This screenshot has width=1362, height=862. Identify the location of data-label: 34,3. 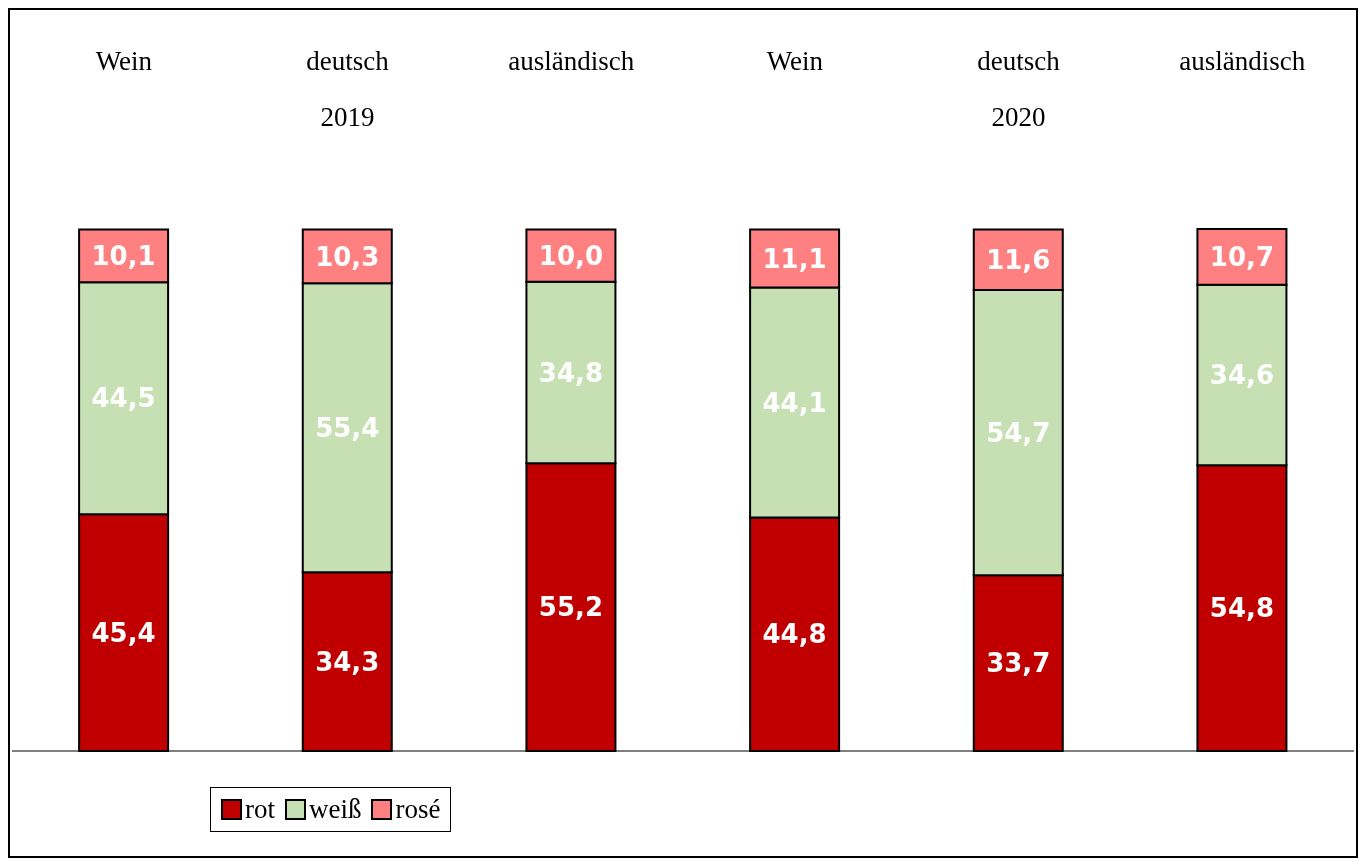
(347, 661).